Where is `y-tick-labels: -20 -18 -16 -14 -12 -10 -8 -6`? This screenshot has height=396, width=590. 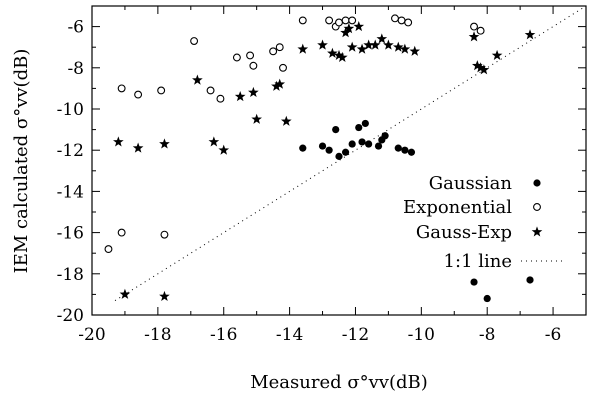
y-tick-labels: -20 -18 -16 -14 -12 -10 -8 -6 is located at coordinates (70, 172).